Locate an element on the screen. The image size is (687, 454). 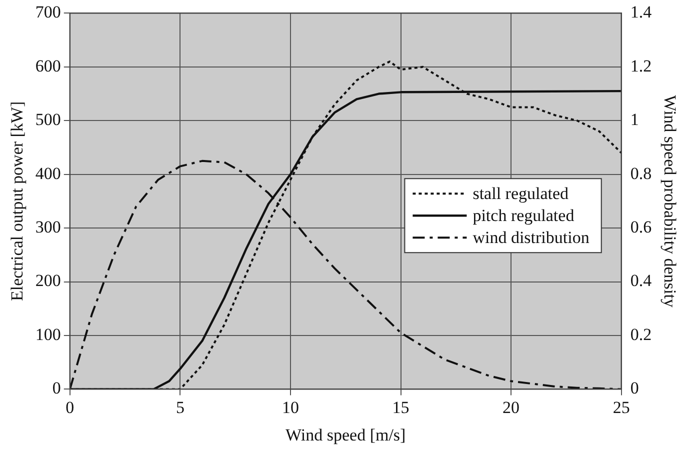
y2-tick-label: 1.2 is located at coordinates (641, 66).